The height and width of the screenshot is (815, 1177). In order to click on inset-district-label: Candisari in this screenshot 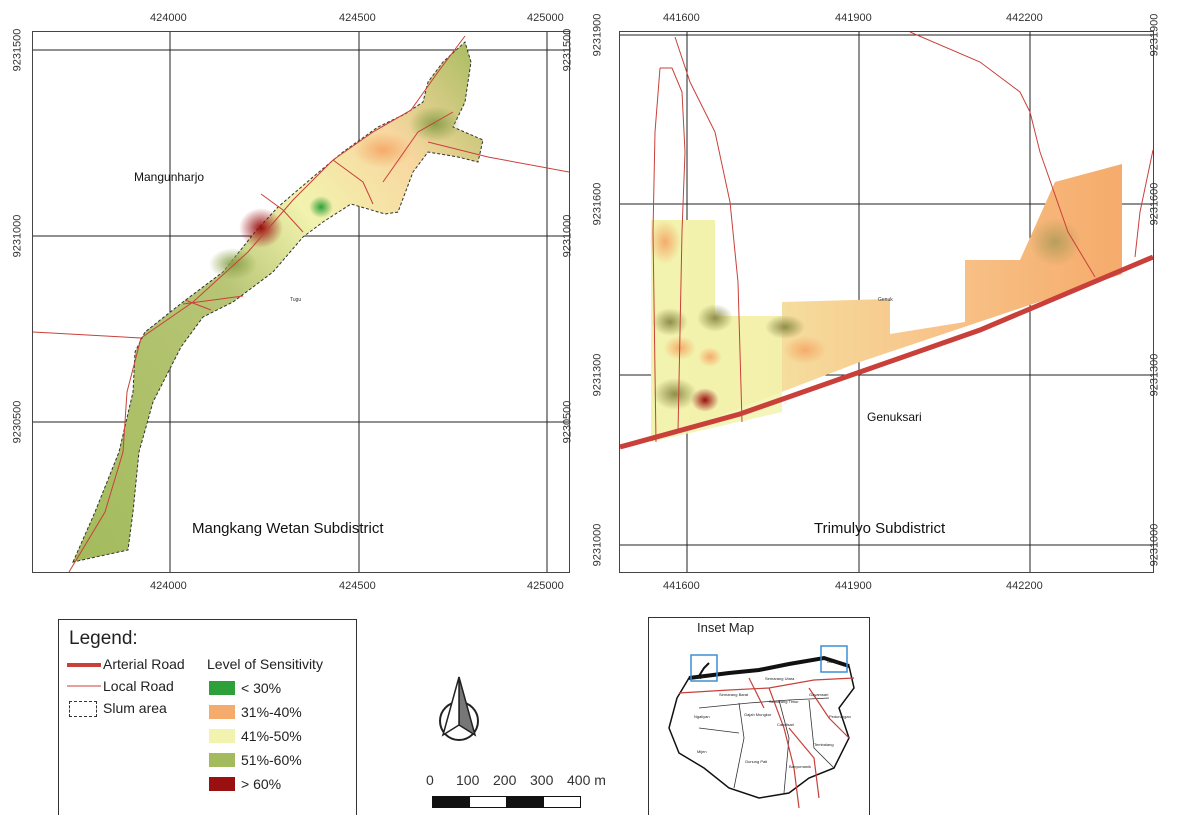, I will do `click(785, 724)`.